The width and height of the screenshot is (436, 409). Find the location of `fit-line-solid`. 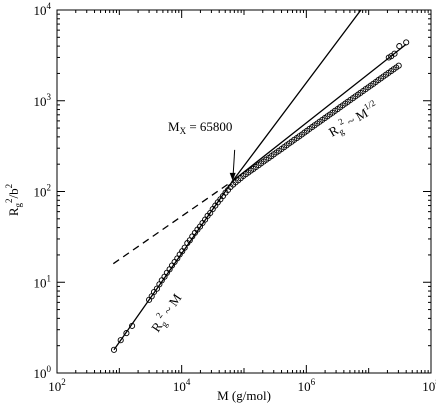

fit-line-solid is located at coordinates (319, 112).